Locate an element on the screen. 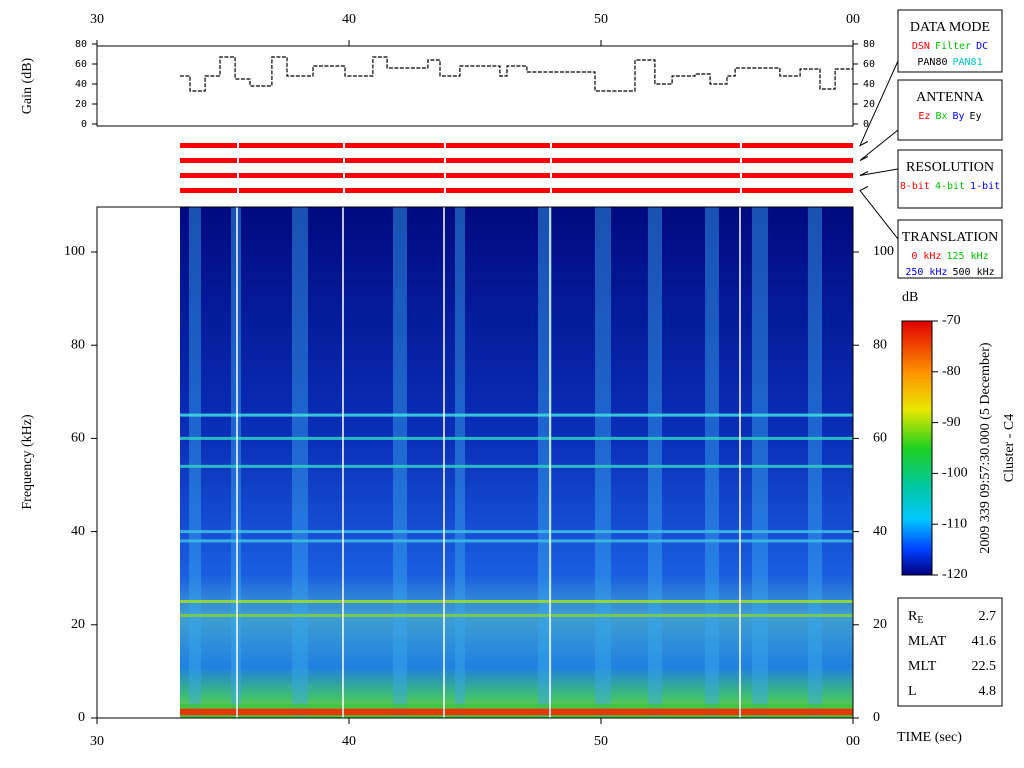  panel-row: DSN Filter DC is located at coordinates (950, 46).